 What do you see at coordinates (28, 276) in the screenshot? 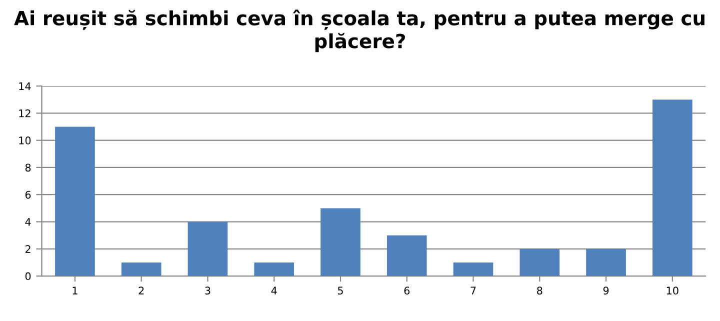
I see `y-tick-label: 0` at bounding box center [28, 276].